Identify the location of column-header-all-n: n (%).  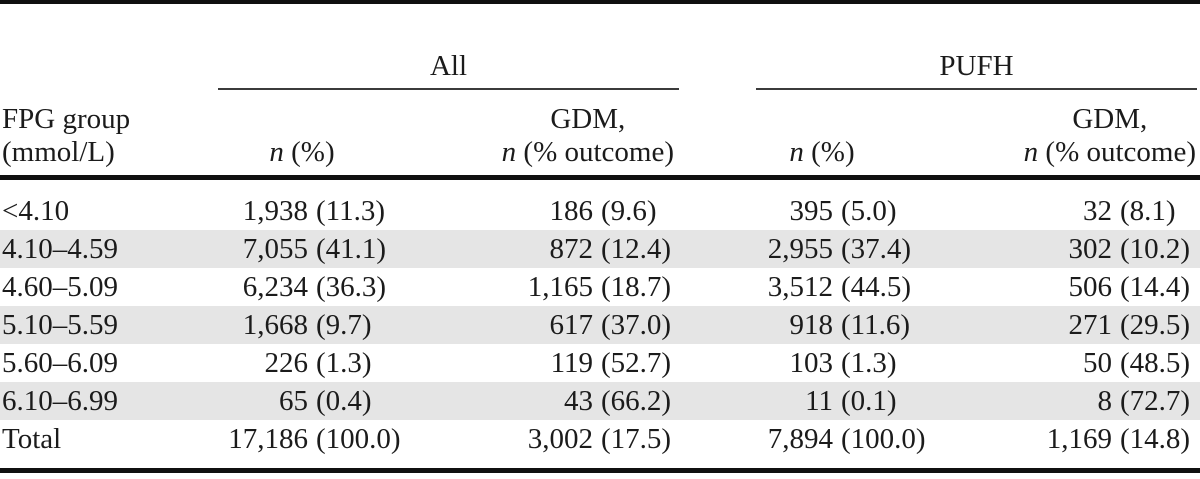
(312, 152).